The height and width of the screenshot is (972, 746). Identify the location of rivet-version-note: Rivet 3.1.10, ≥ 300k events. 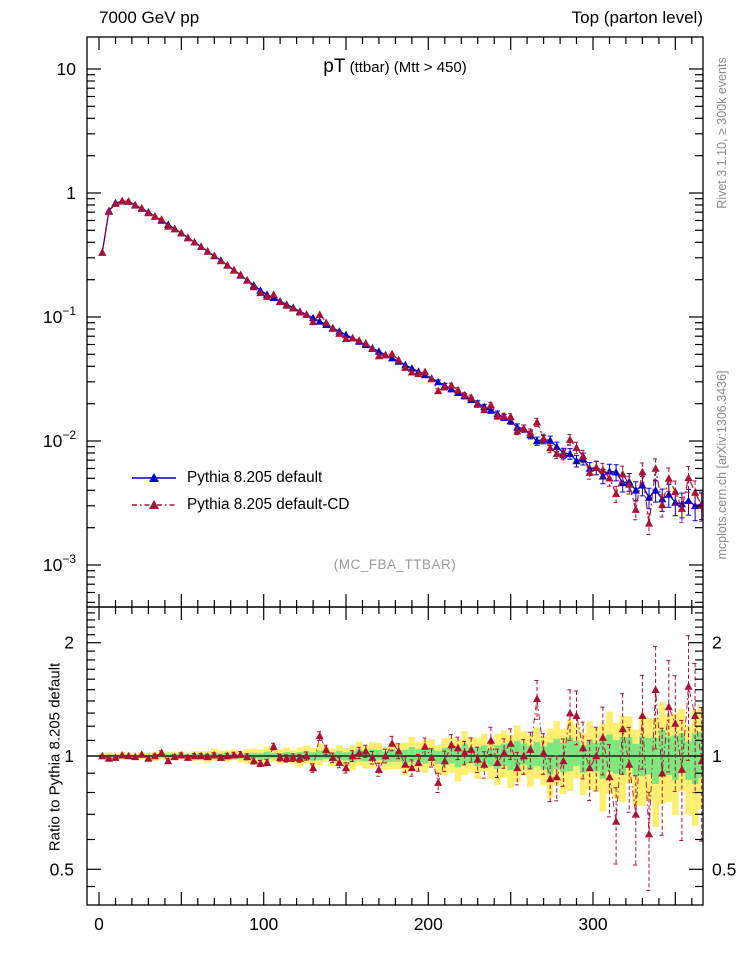
(722, 133).